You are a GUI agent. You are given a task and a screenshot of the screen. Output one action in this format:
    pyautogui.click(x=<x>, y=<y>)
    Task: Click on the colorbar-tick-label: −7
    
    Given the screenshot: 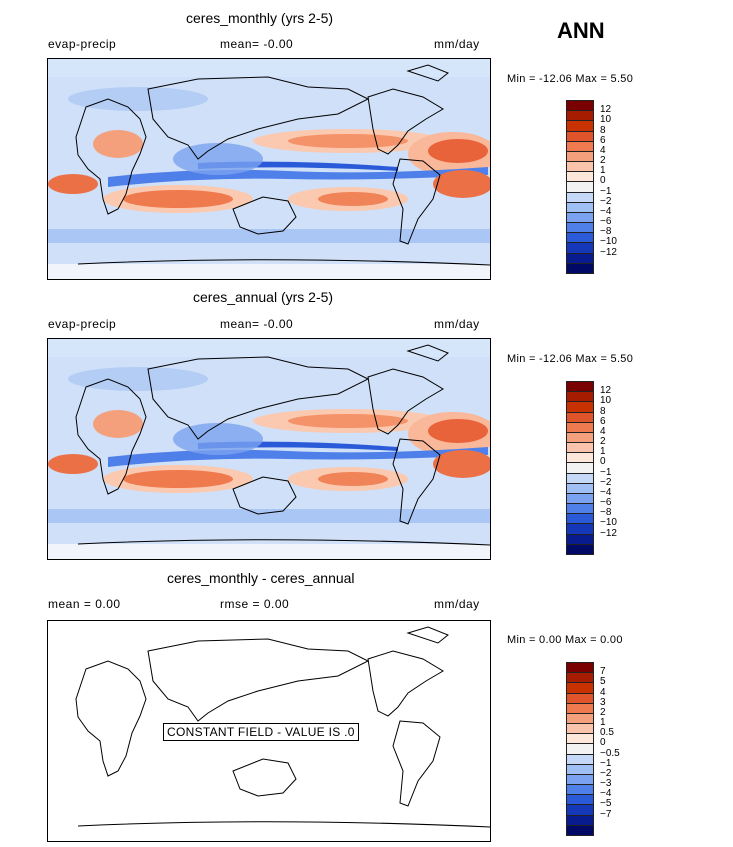 What is the action you would take?
    pyautogui.click(x=606, y=814)
    